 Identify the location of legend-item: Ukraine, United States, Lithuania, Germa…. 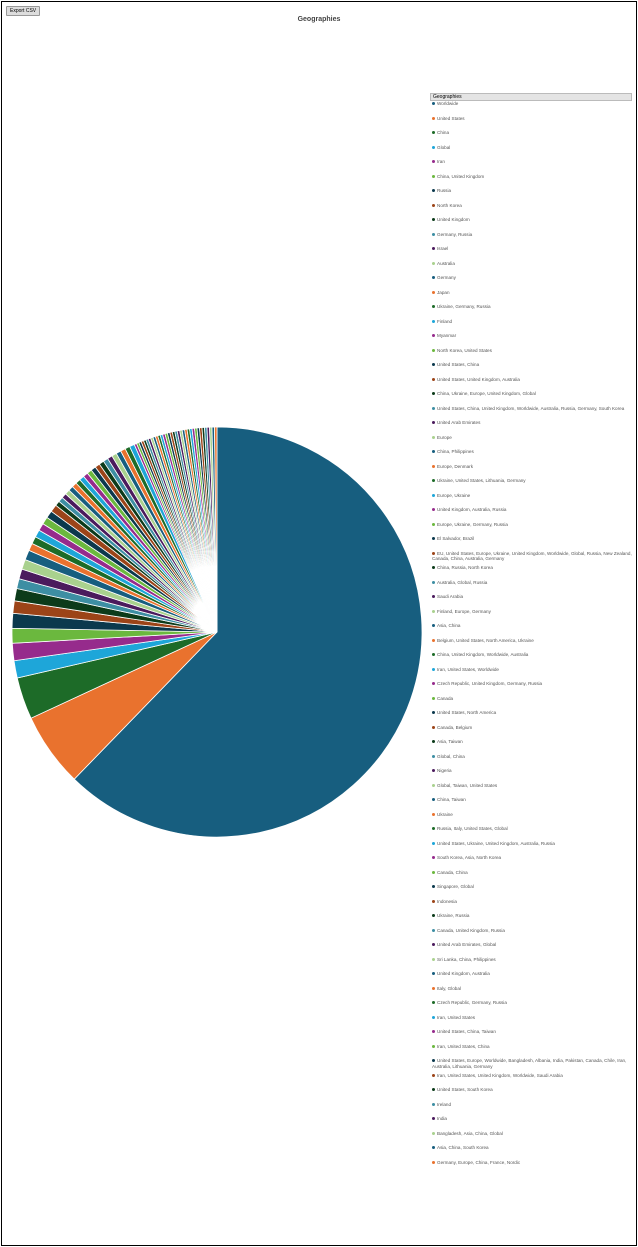
(531, 485).